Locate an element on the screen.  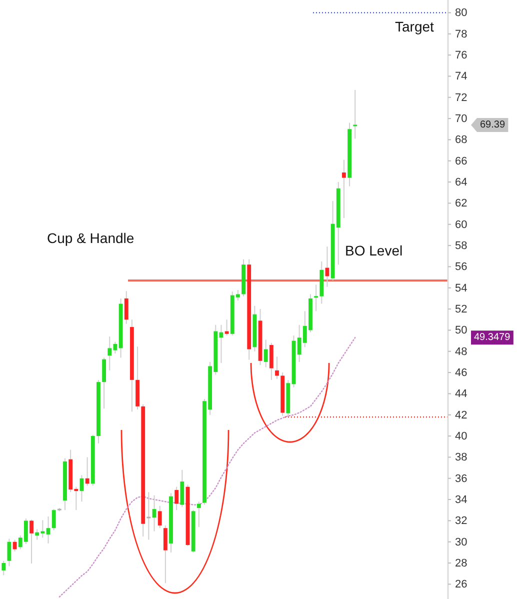
y-tick-label: 58 is located at coordinates (461, 246).